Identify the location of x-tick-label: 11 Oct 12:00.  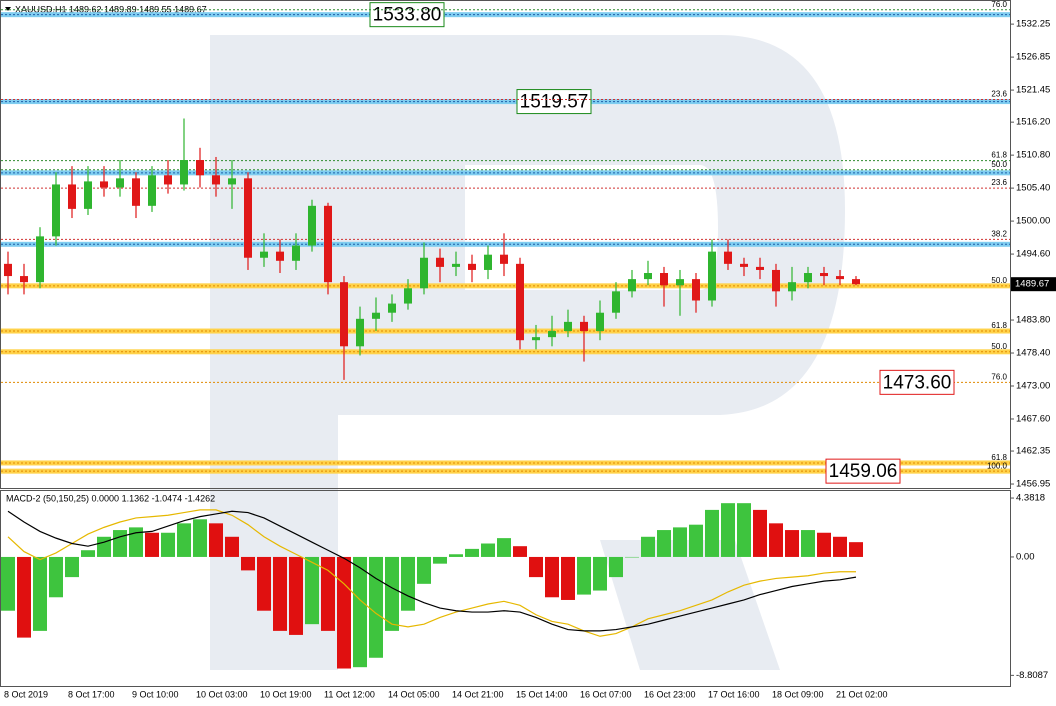
(349, 694).